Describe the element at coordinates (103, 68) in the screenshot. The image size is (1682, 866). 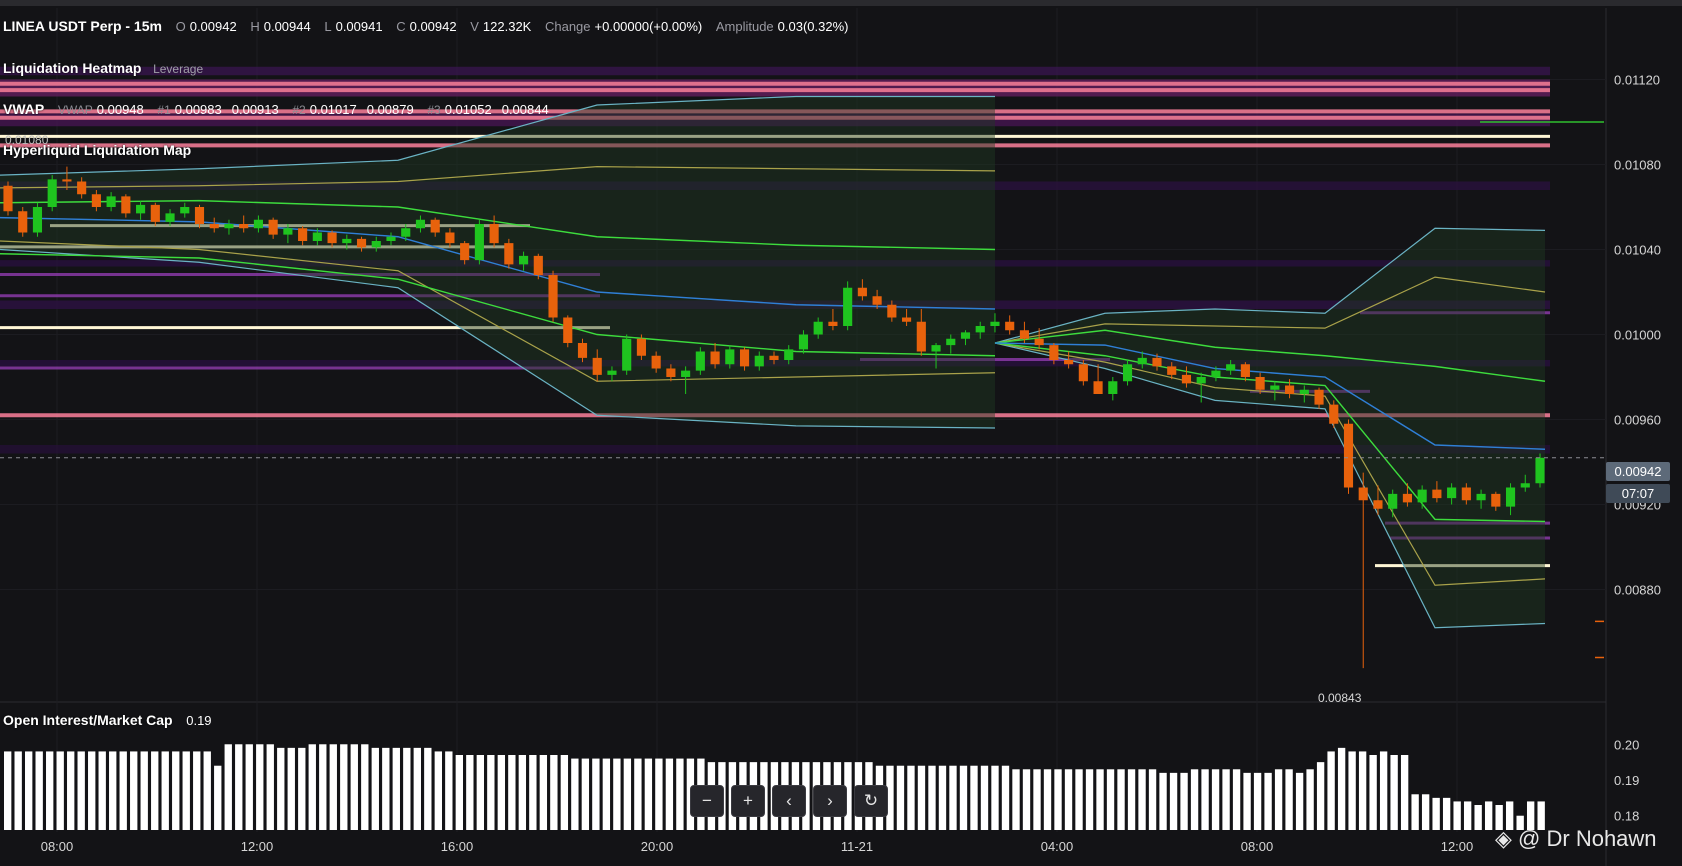
I see `heatmap-legend: Liquidation Heatmap Leverage` at that location.